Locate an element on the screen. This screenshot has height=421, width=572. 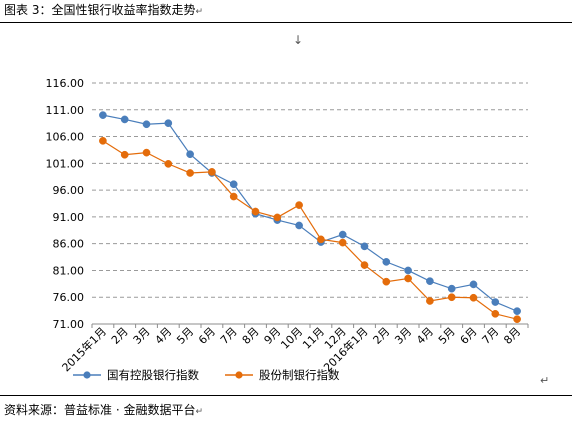
x-tick-label: 11月 is located at coordinates (313, 338).